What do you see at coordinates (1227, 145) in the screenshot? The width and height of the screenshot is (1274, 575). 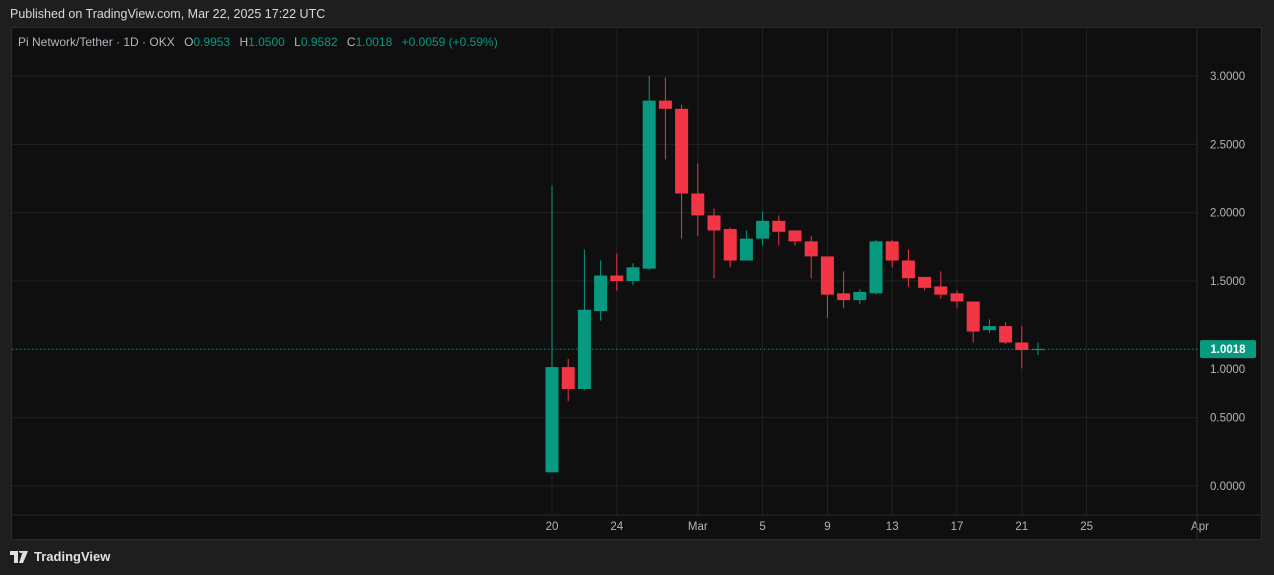 I see `y-tick-label: 2.5000` at bounding box center [1227, 145].